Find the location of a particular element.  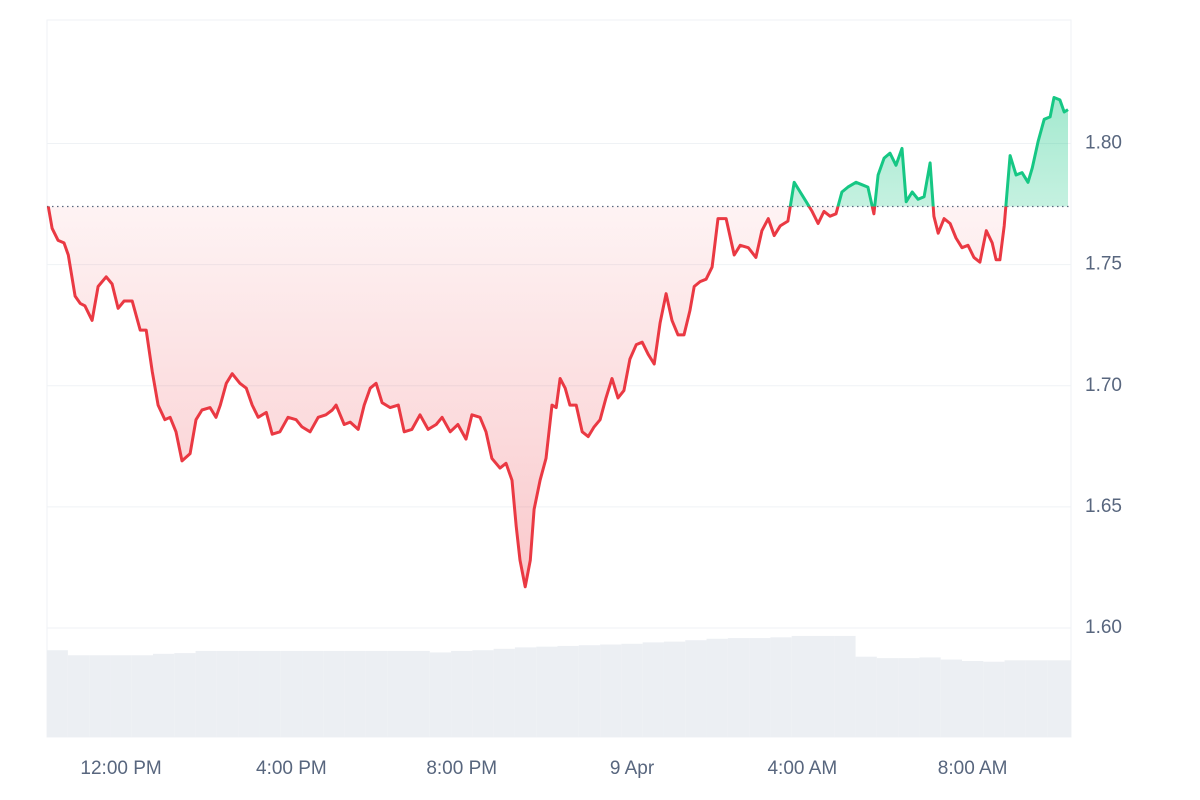

y-tick-label: 1.75 is located at coordinates (1103, 264).